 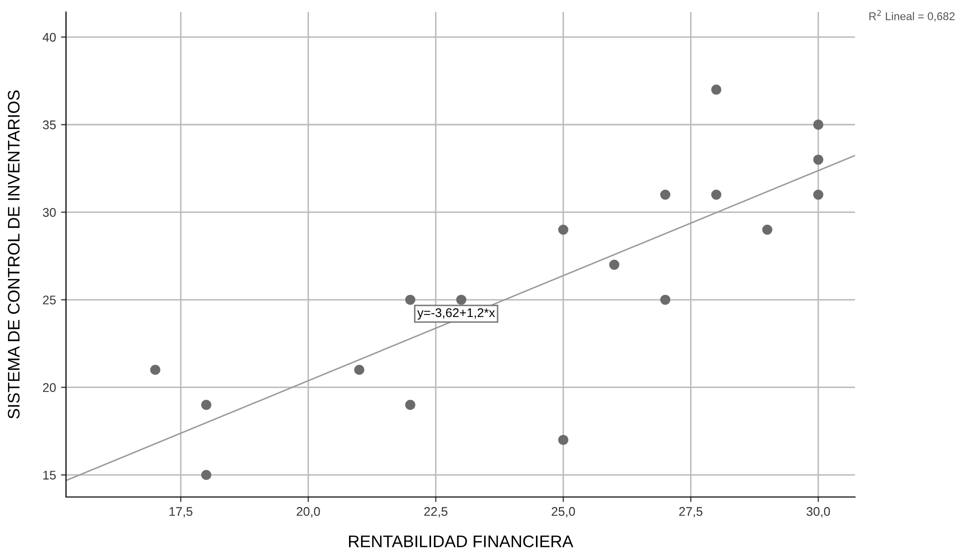 I want to click on x-axis-title: RENTABILIDAD FINANCIERA, so click(x=461, y=541).